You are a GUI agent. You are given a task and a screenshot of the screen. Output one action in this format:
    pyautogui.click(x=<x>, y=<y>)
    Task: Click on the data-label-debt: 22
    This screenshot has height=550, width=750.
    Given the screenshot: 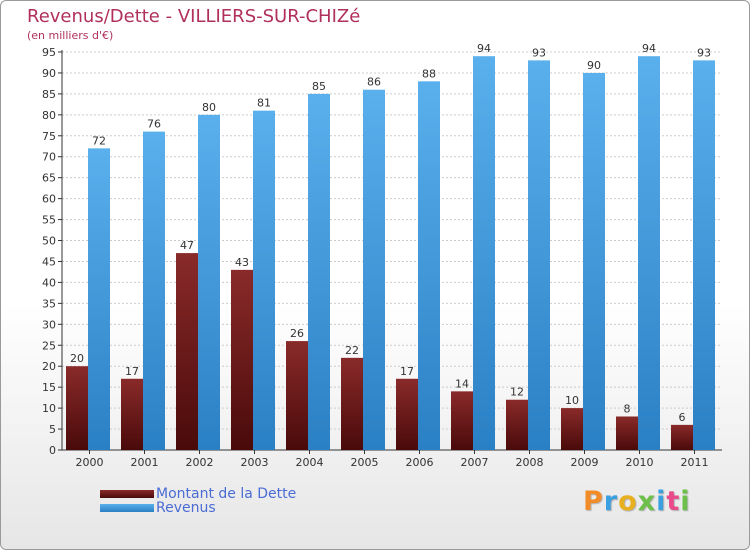 What is the action you would take?
    pyautogui.click(x=352, y=350)
    